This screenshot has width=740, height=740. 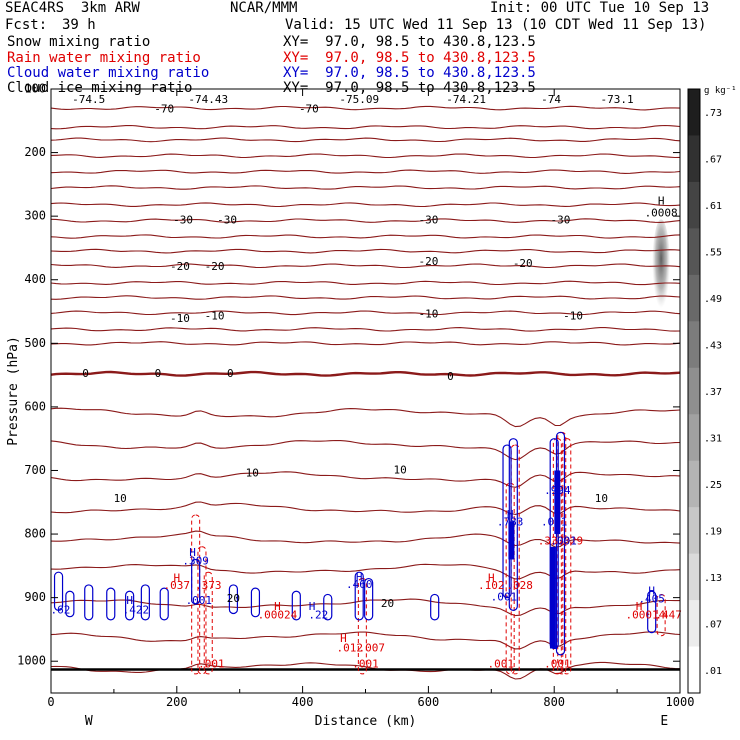 I want to click on rain-water-label: .00014, so click(x=646, y=614).